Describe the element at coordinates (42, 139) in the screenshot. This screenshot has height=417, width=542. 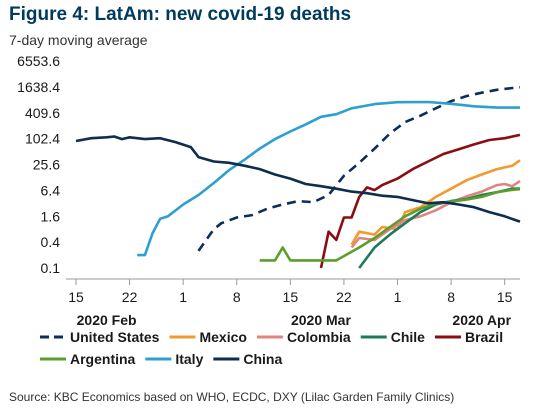
I see `y-tick-label: 102.4` at that location.